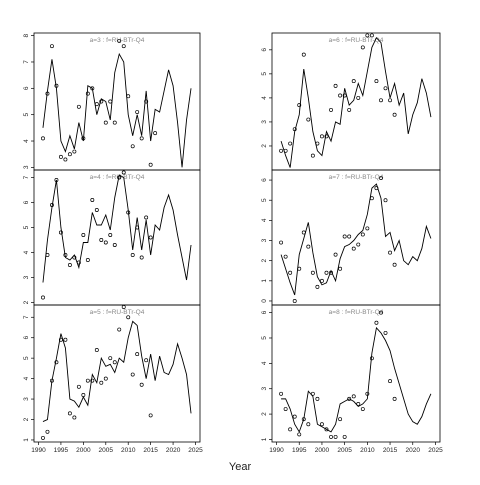 The width and height of the screenshot is (480, 485). I want to click on y-tick-label: 7, so click(26, 177).